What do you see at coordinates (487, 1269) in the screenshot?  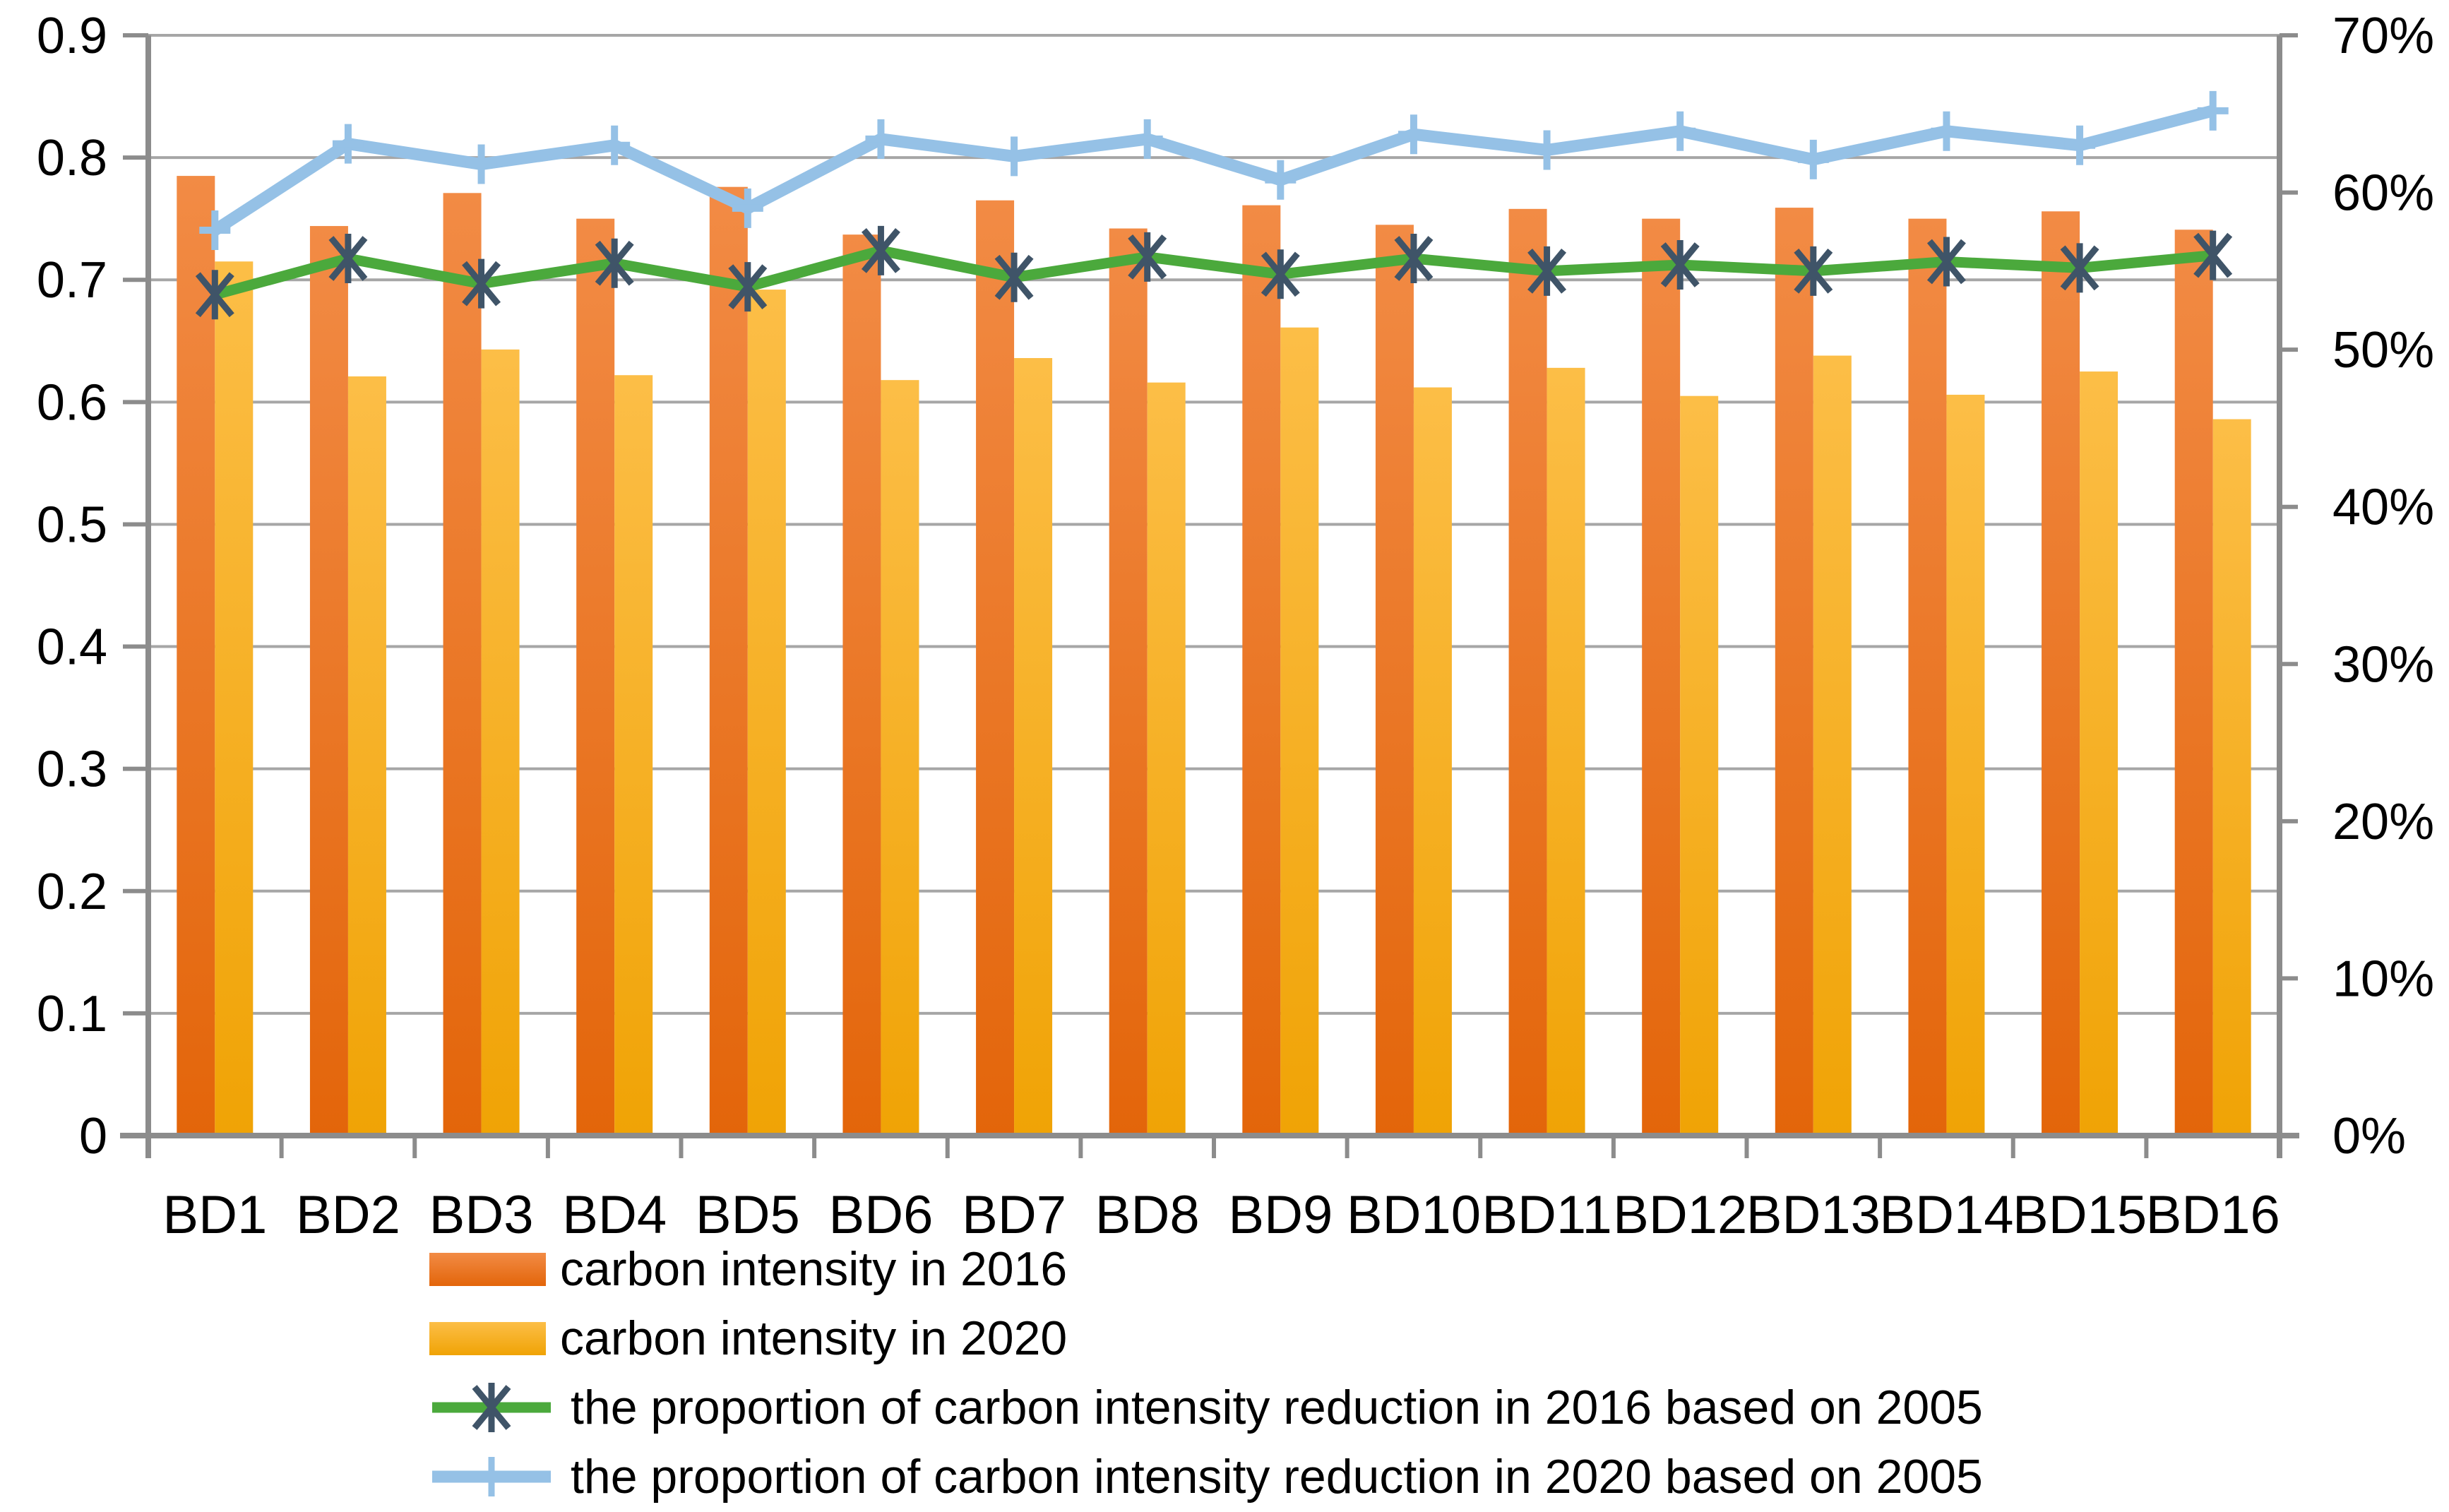 I see `legend-swatch-bar-2016` at bounding box center [487, 1269].